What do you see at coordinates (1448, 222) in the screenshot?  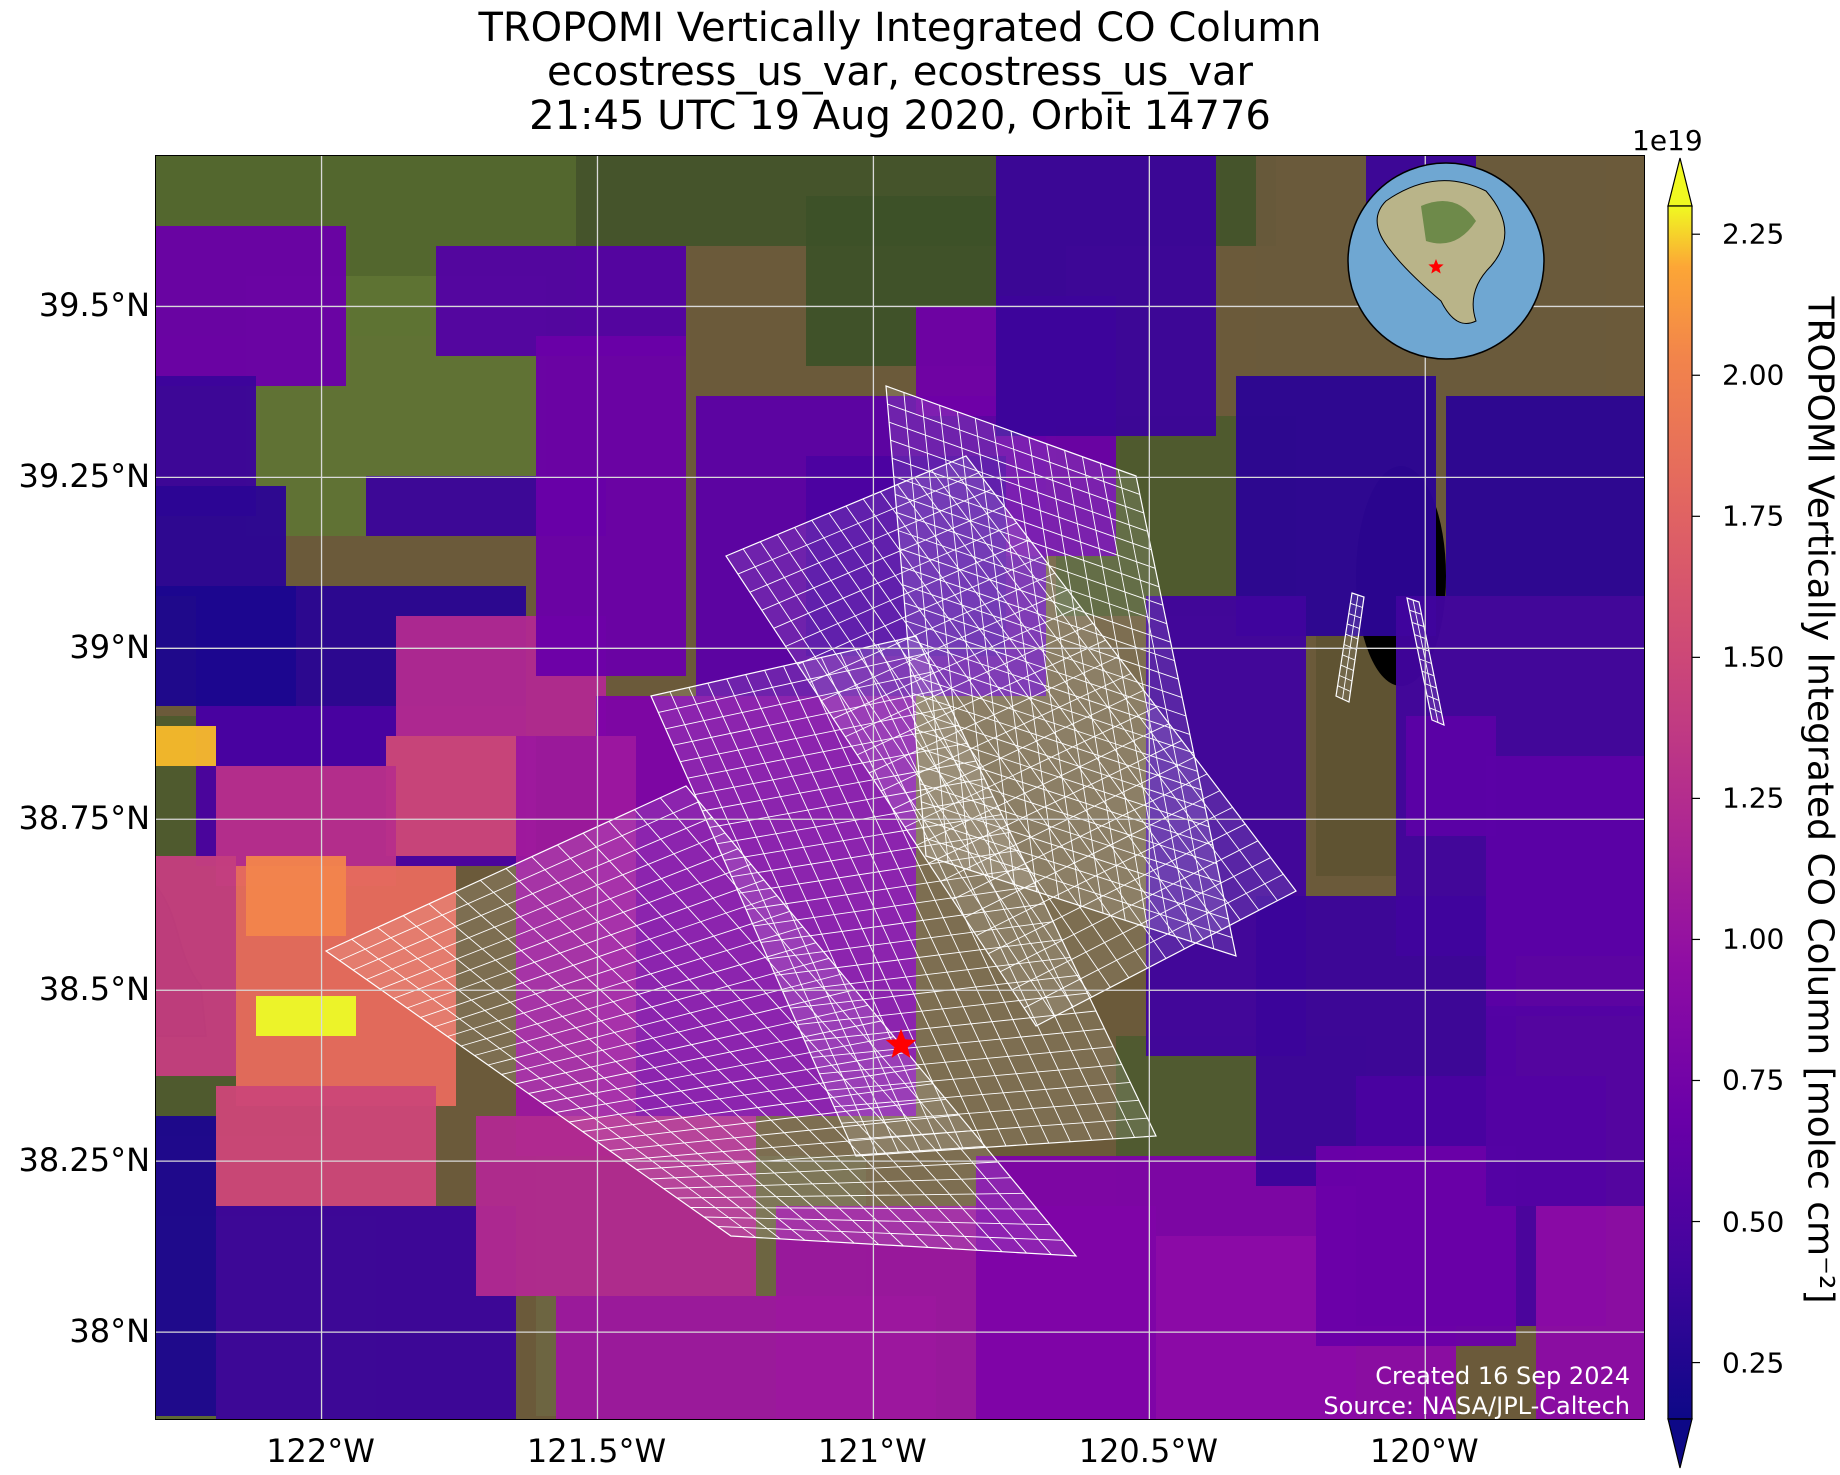 I see `globe-forest` at bounding box center [1448, 222].